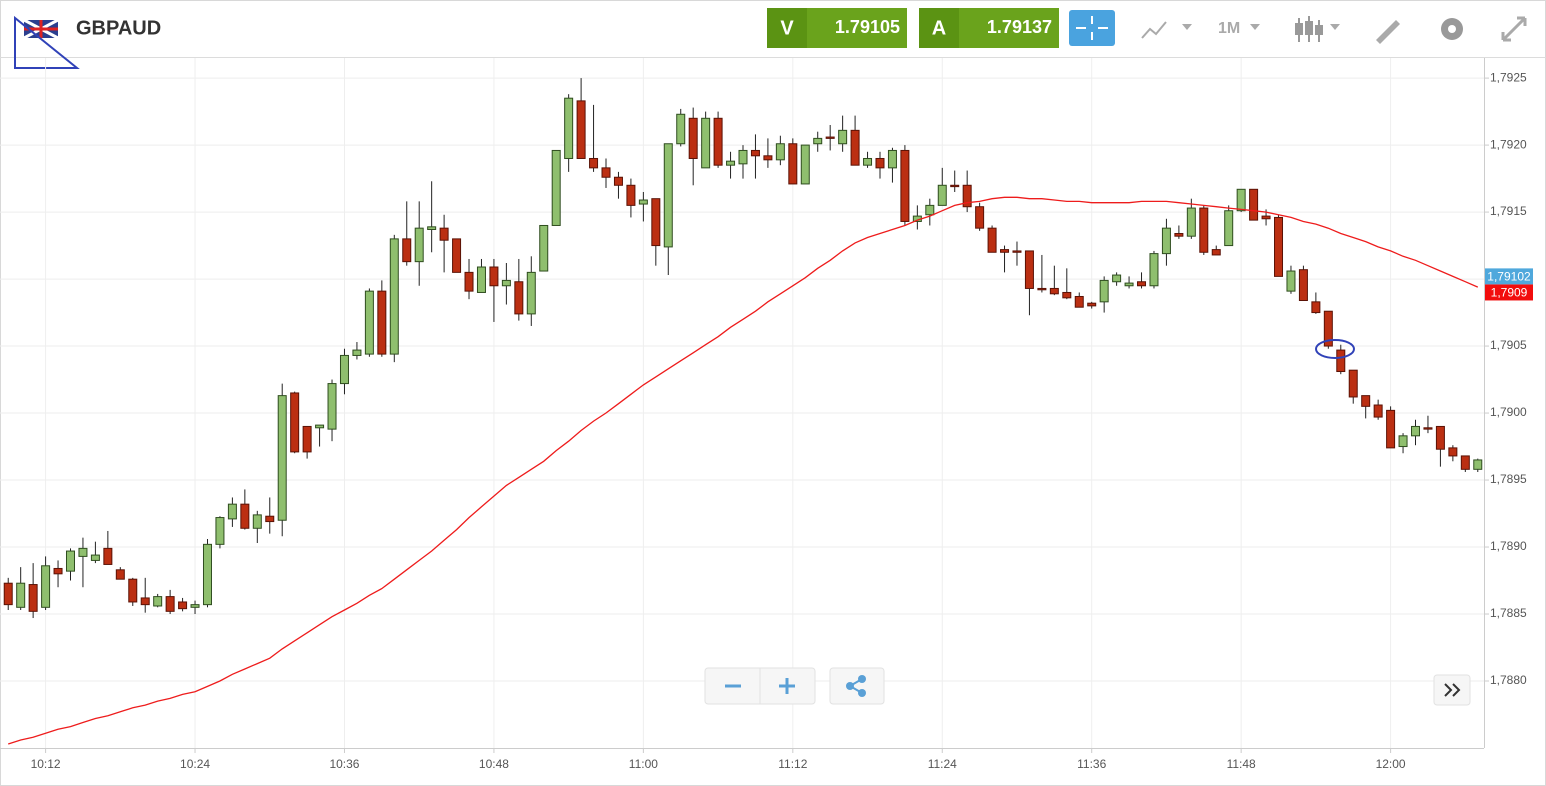 Image resolution: width=1546 pixels, height=786 pixels. Describe the element at coordinates (1508, 412) in the screenshot. I see `y-tick-label: 1,7900` at that location.